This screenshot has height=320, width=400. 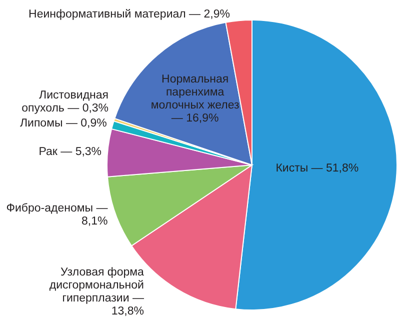 I want to click on slice-label: Кисты — 51,8%, so click(x=317, y=168).